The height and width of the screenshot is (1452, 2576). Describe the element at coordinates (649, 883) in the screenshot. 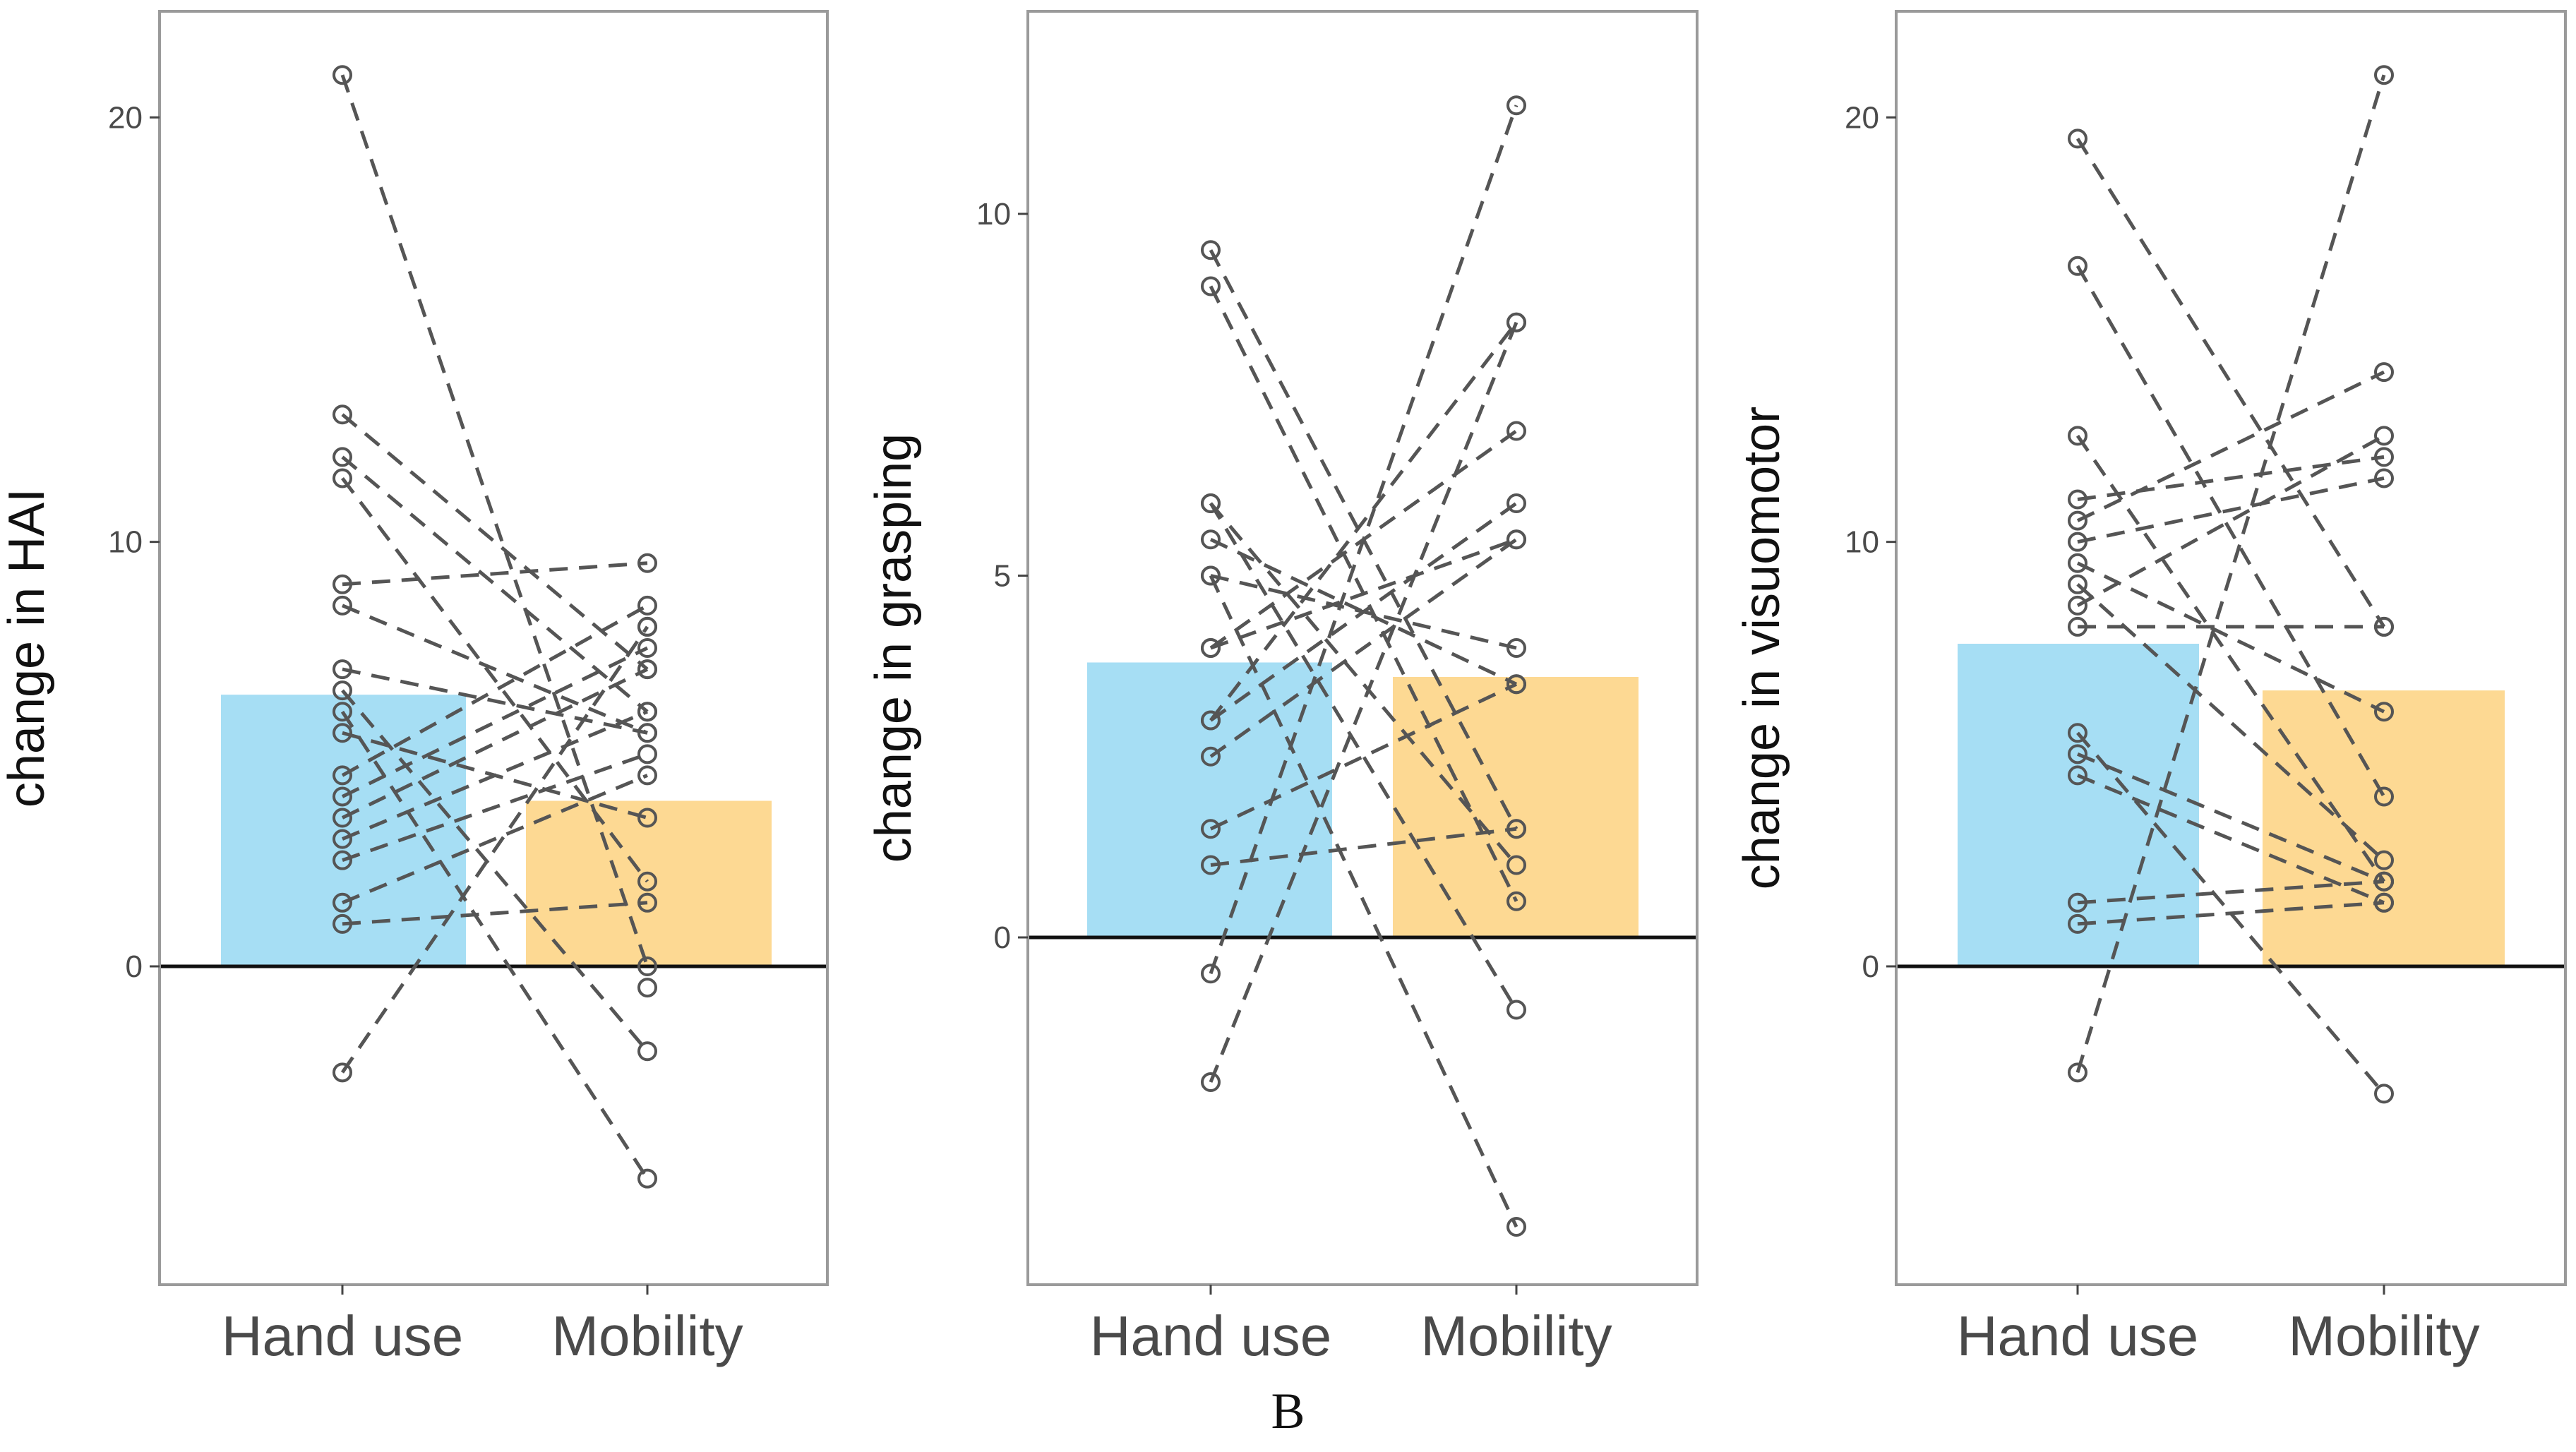

I see `bar-mobility` at that location.